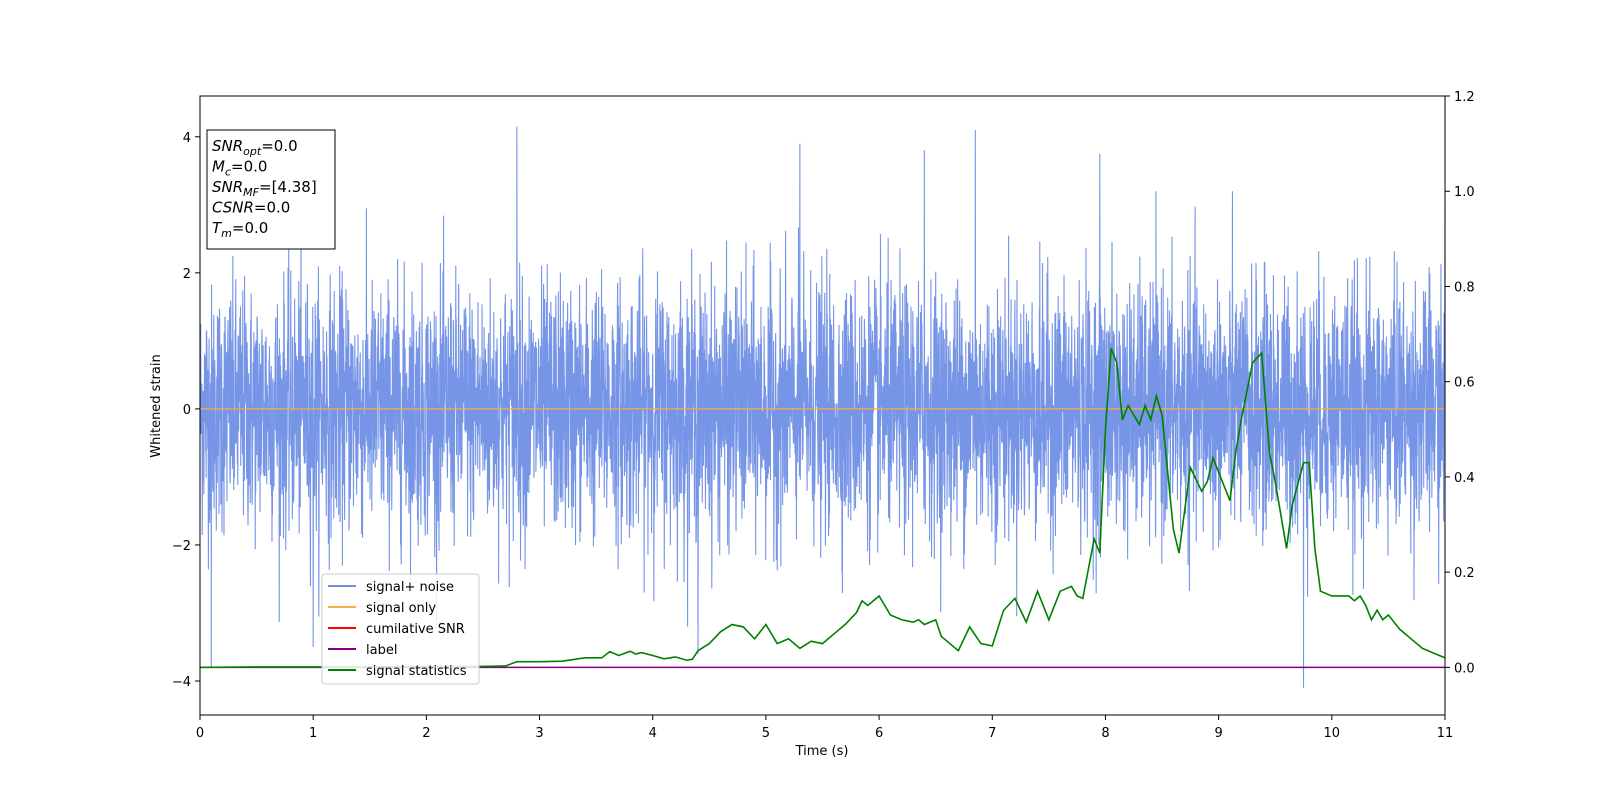 Image resolution: width=1600 pixels, height=800 pixels. What do you see at coordinates (264, 188) in the screenshot?
I see `annotation-line: SNRMF=[4.38]` at bounding box center [264, 188].